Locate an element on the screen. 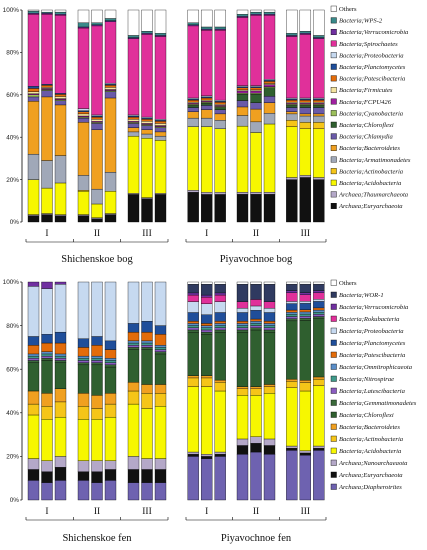 The width and height of the screenshot is (427, 550). group-label: III is located at coordinates (306, 512).